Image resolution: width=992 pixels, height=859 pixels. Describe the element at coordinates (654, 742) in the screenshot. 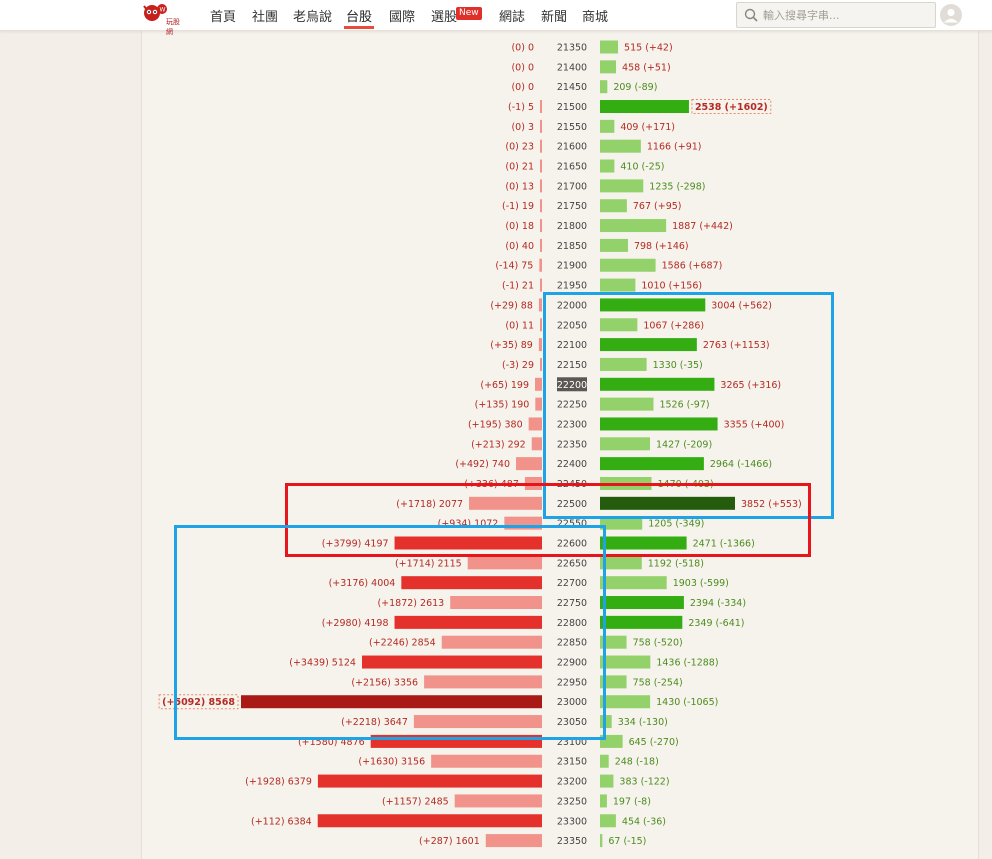

I see `call-label: 645 (-270)` at that location.